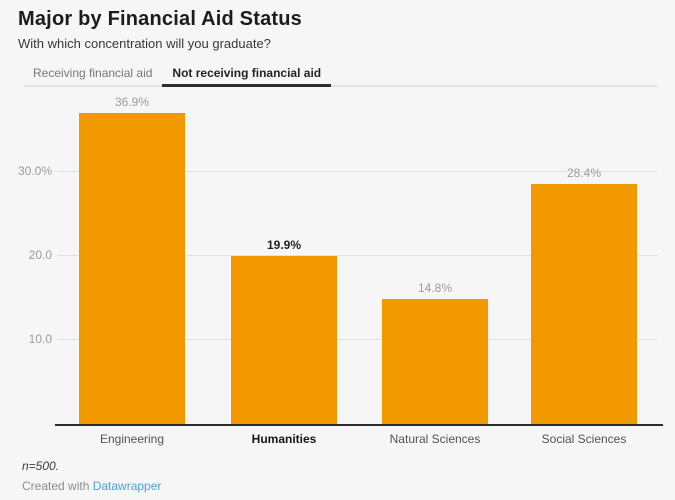 This screenshot has height=500, width=675. Describe the element at coordinates (34, 171) in the screenshot. I see `y-axis-tick-label: 30.0%` at that location.